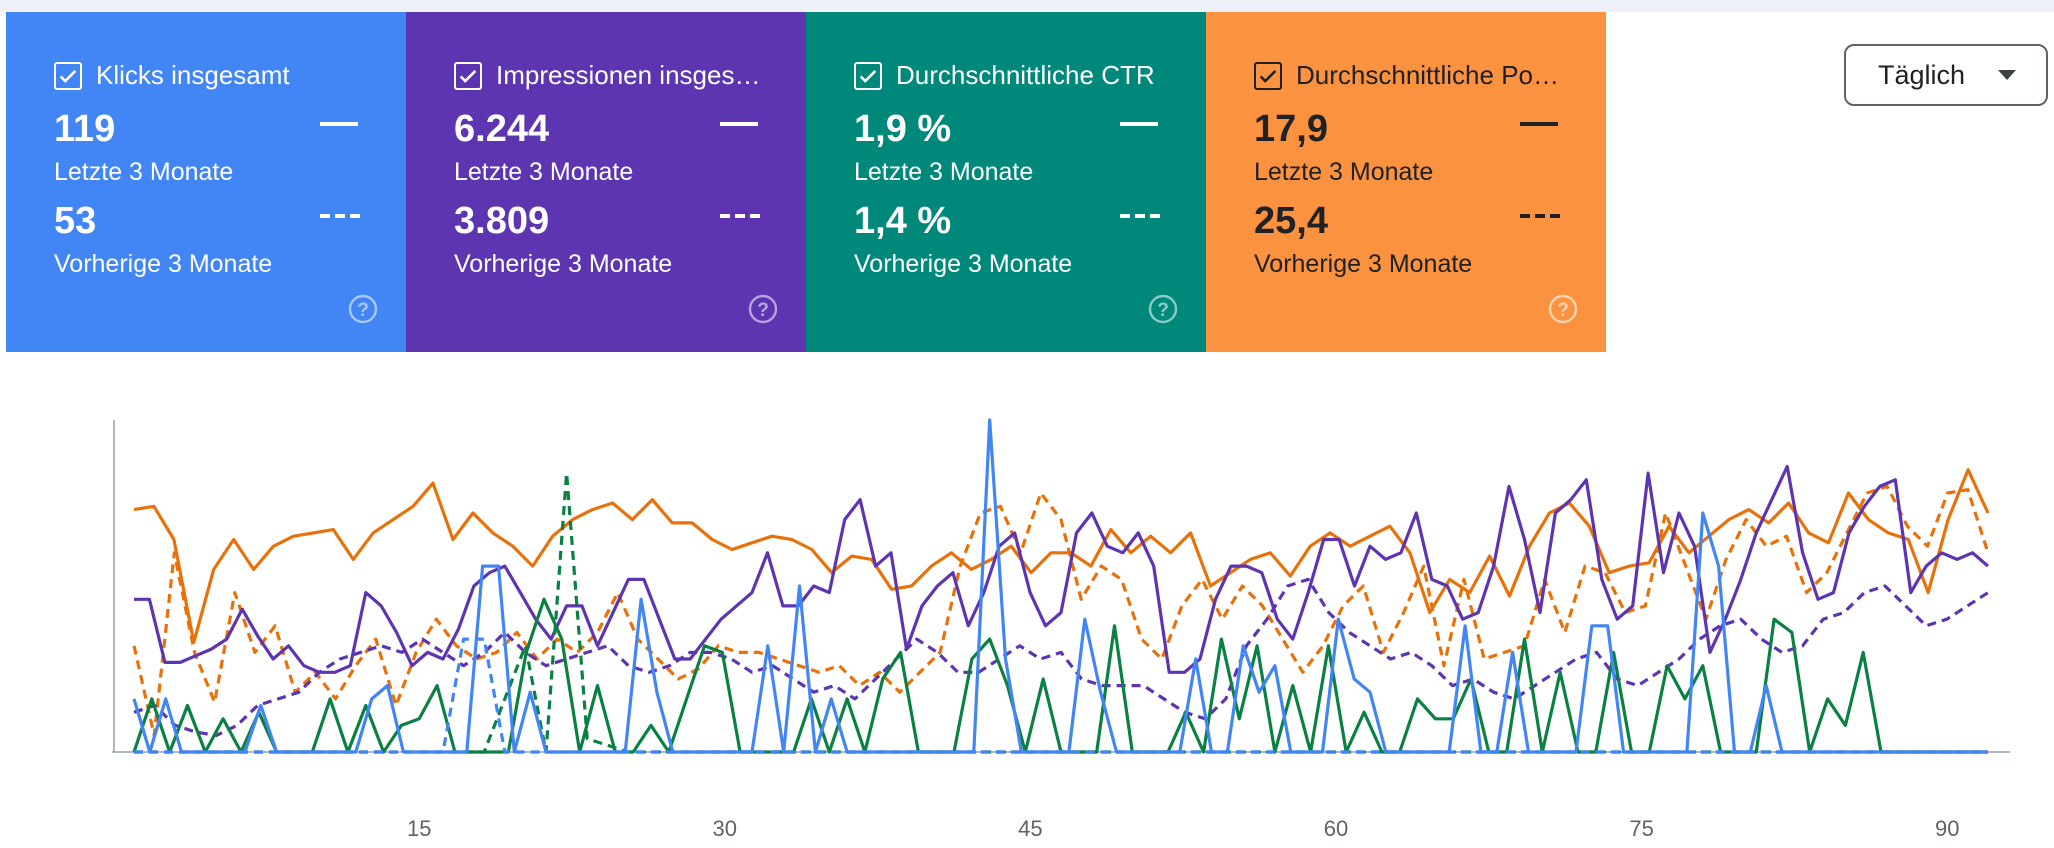 This screenshot has width=2054, height=848. What do you see at coordinates (1947, 828) in the screenshot?
I see `x-tick-label: 90` at bounding box center [1947, 828].